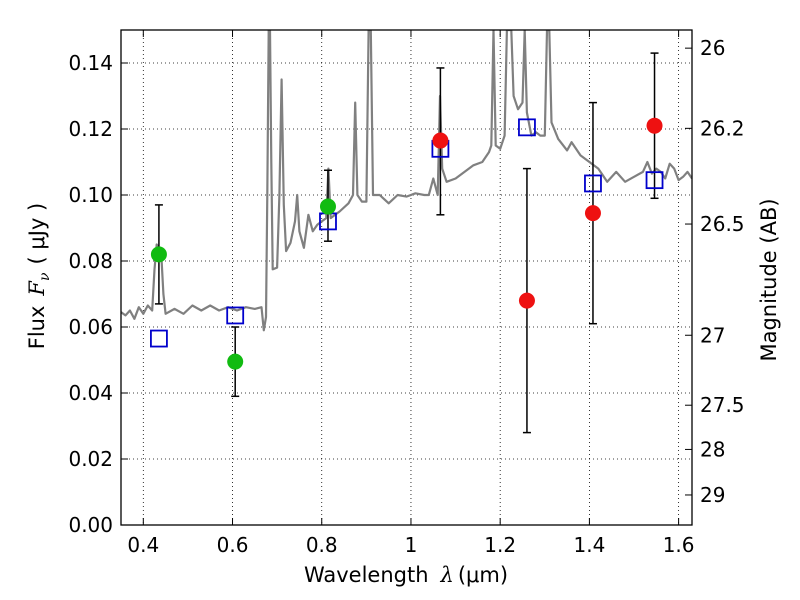 The image size is (800, 600). What do you see at coordinates (143, 545) in the screenshot?
I see `x-tick-label: 0.4` at bounding box center [143, 545].